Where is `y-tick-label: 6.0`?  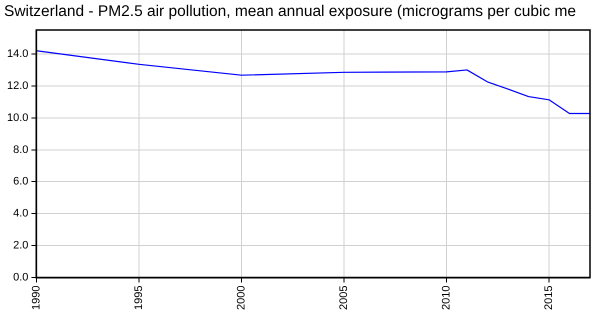 y-tick-label: 6.0 is located at coordinates (20, 182).